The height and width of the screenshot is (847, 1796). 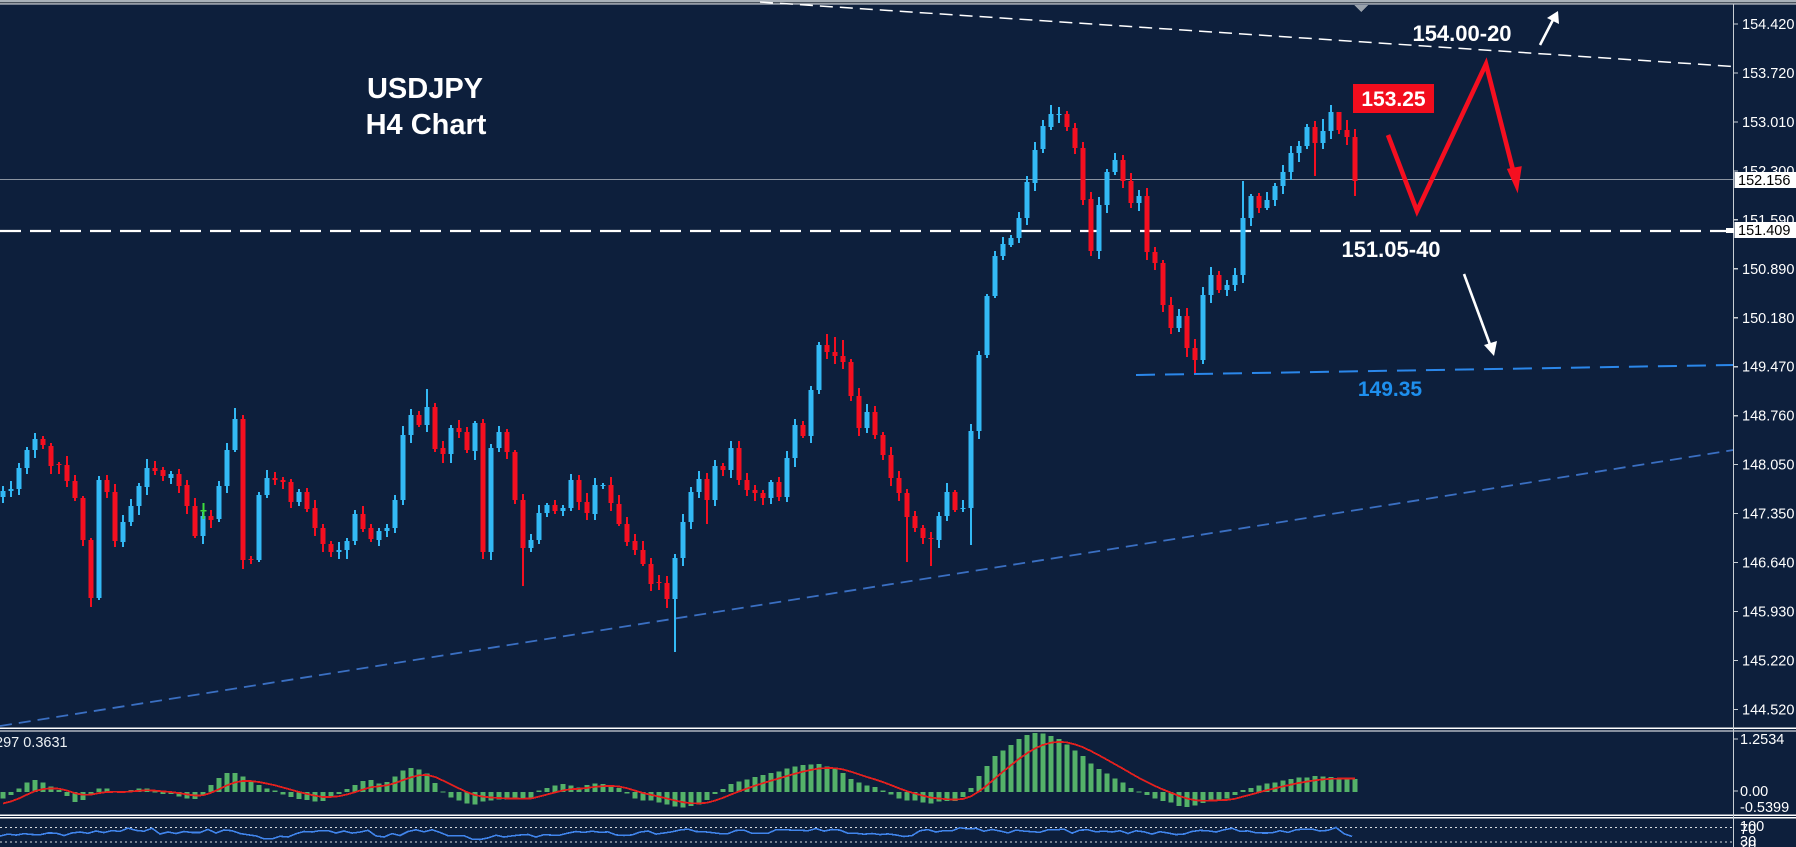 What do you see at coordinates (1390, 389) in the screenshot?
I see `svg-text: 149.35` at bounding box center [1390, 389].